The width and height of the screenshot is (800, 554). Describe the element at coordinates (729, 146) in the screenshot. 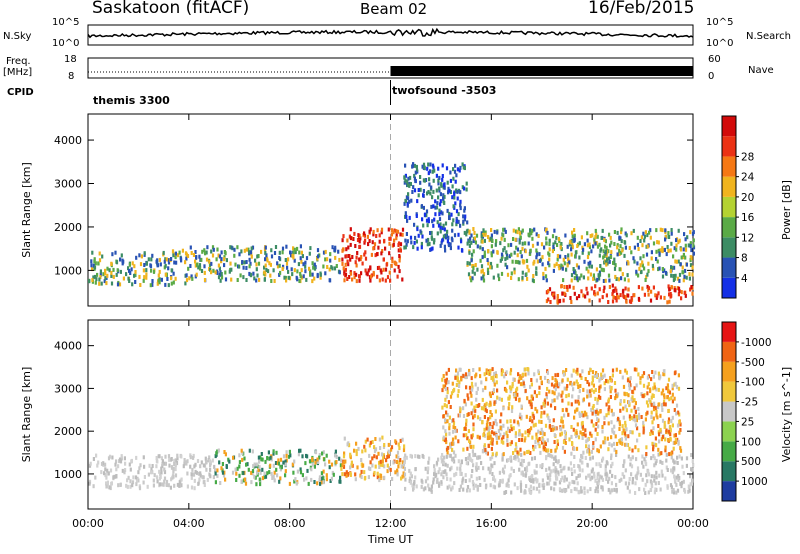

I see `power-colorbar-swatch` at that location.